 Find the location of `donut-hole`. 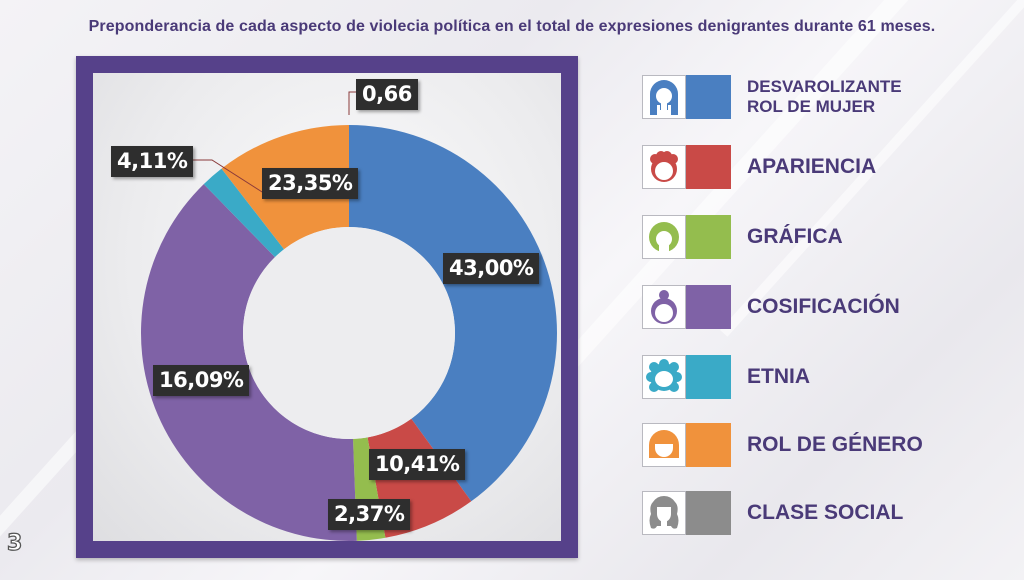

donut-hole is located at coordinates (349, 333).